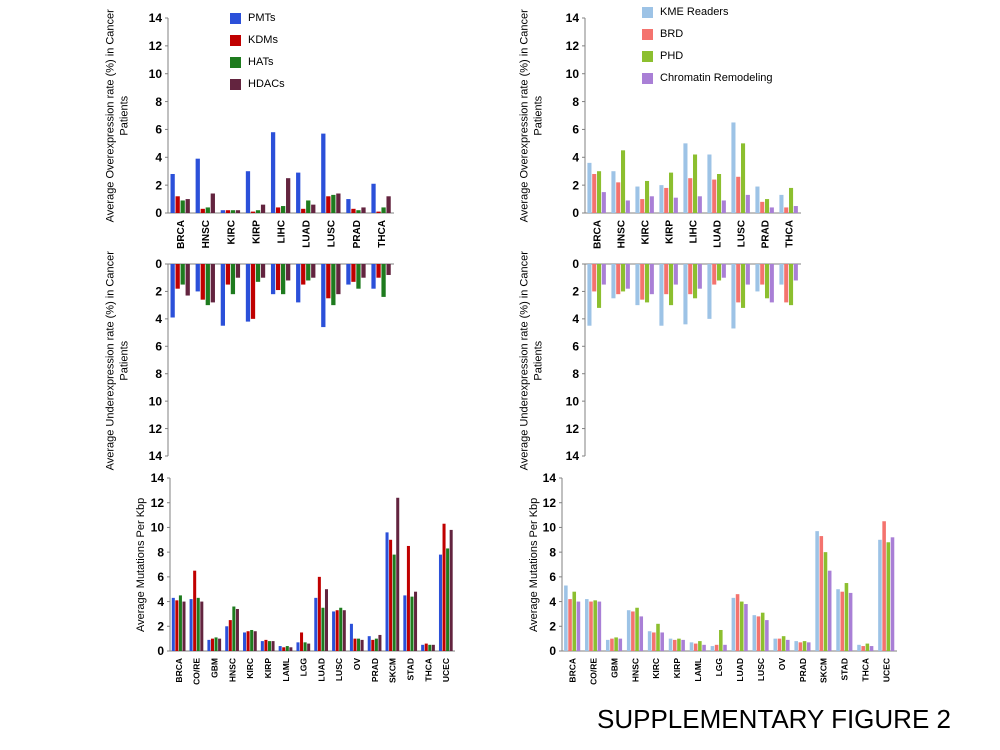 The height and width of the screenshot is (750, 1000). I want to click on bar-PHD-HNSC, so click(623, 181).